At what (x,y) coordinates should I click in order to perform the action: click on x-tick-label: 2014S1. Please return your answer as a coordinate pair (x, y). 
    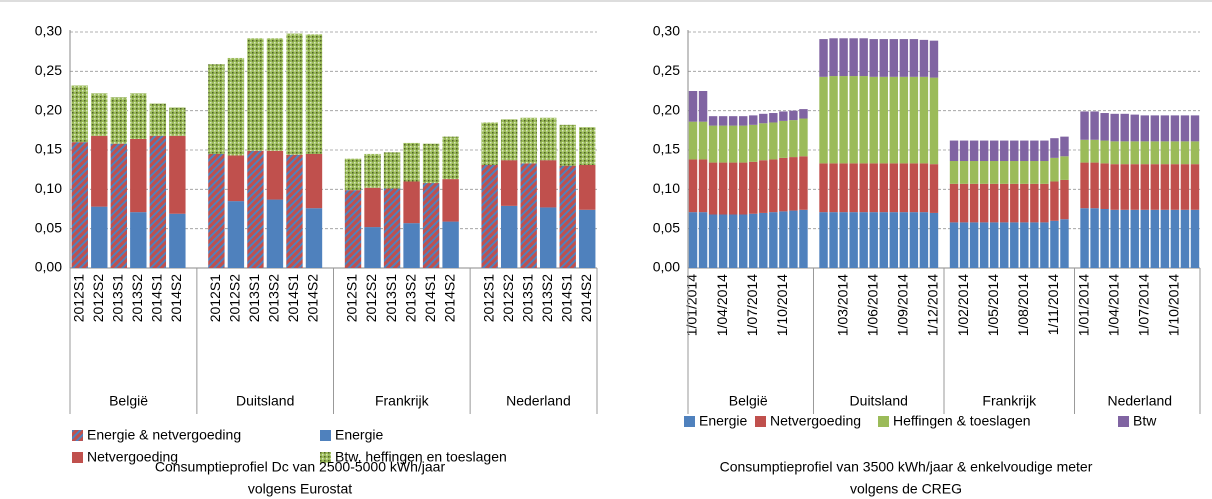
    Looking at the image, I should click on (157, 298).